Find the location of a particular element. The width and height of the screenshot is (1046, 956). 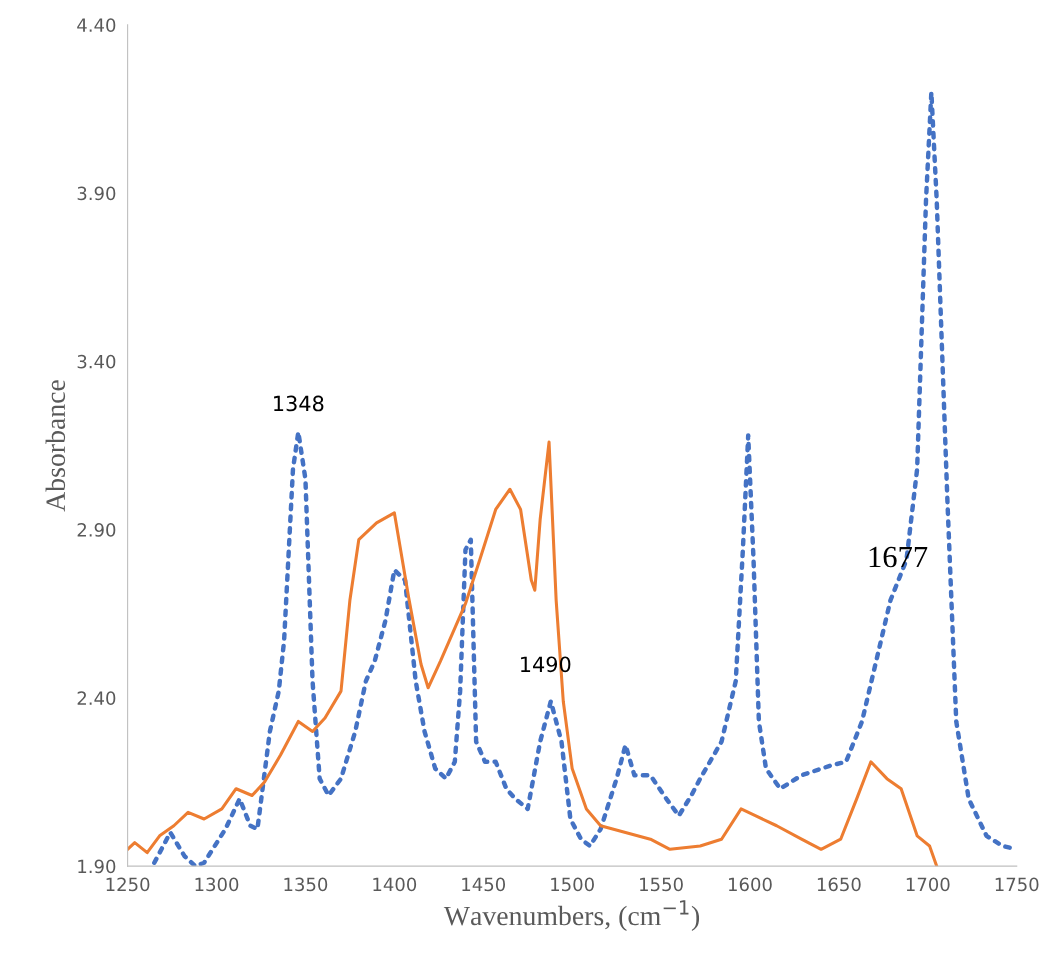

x-tick-label: 1350 is located at coordinates (306, 884).